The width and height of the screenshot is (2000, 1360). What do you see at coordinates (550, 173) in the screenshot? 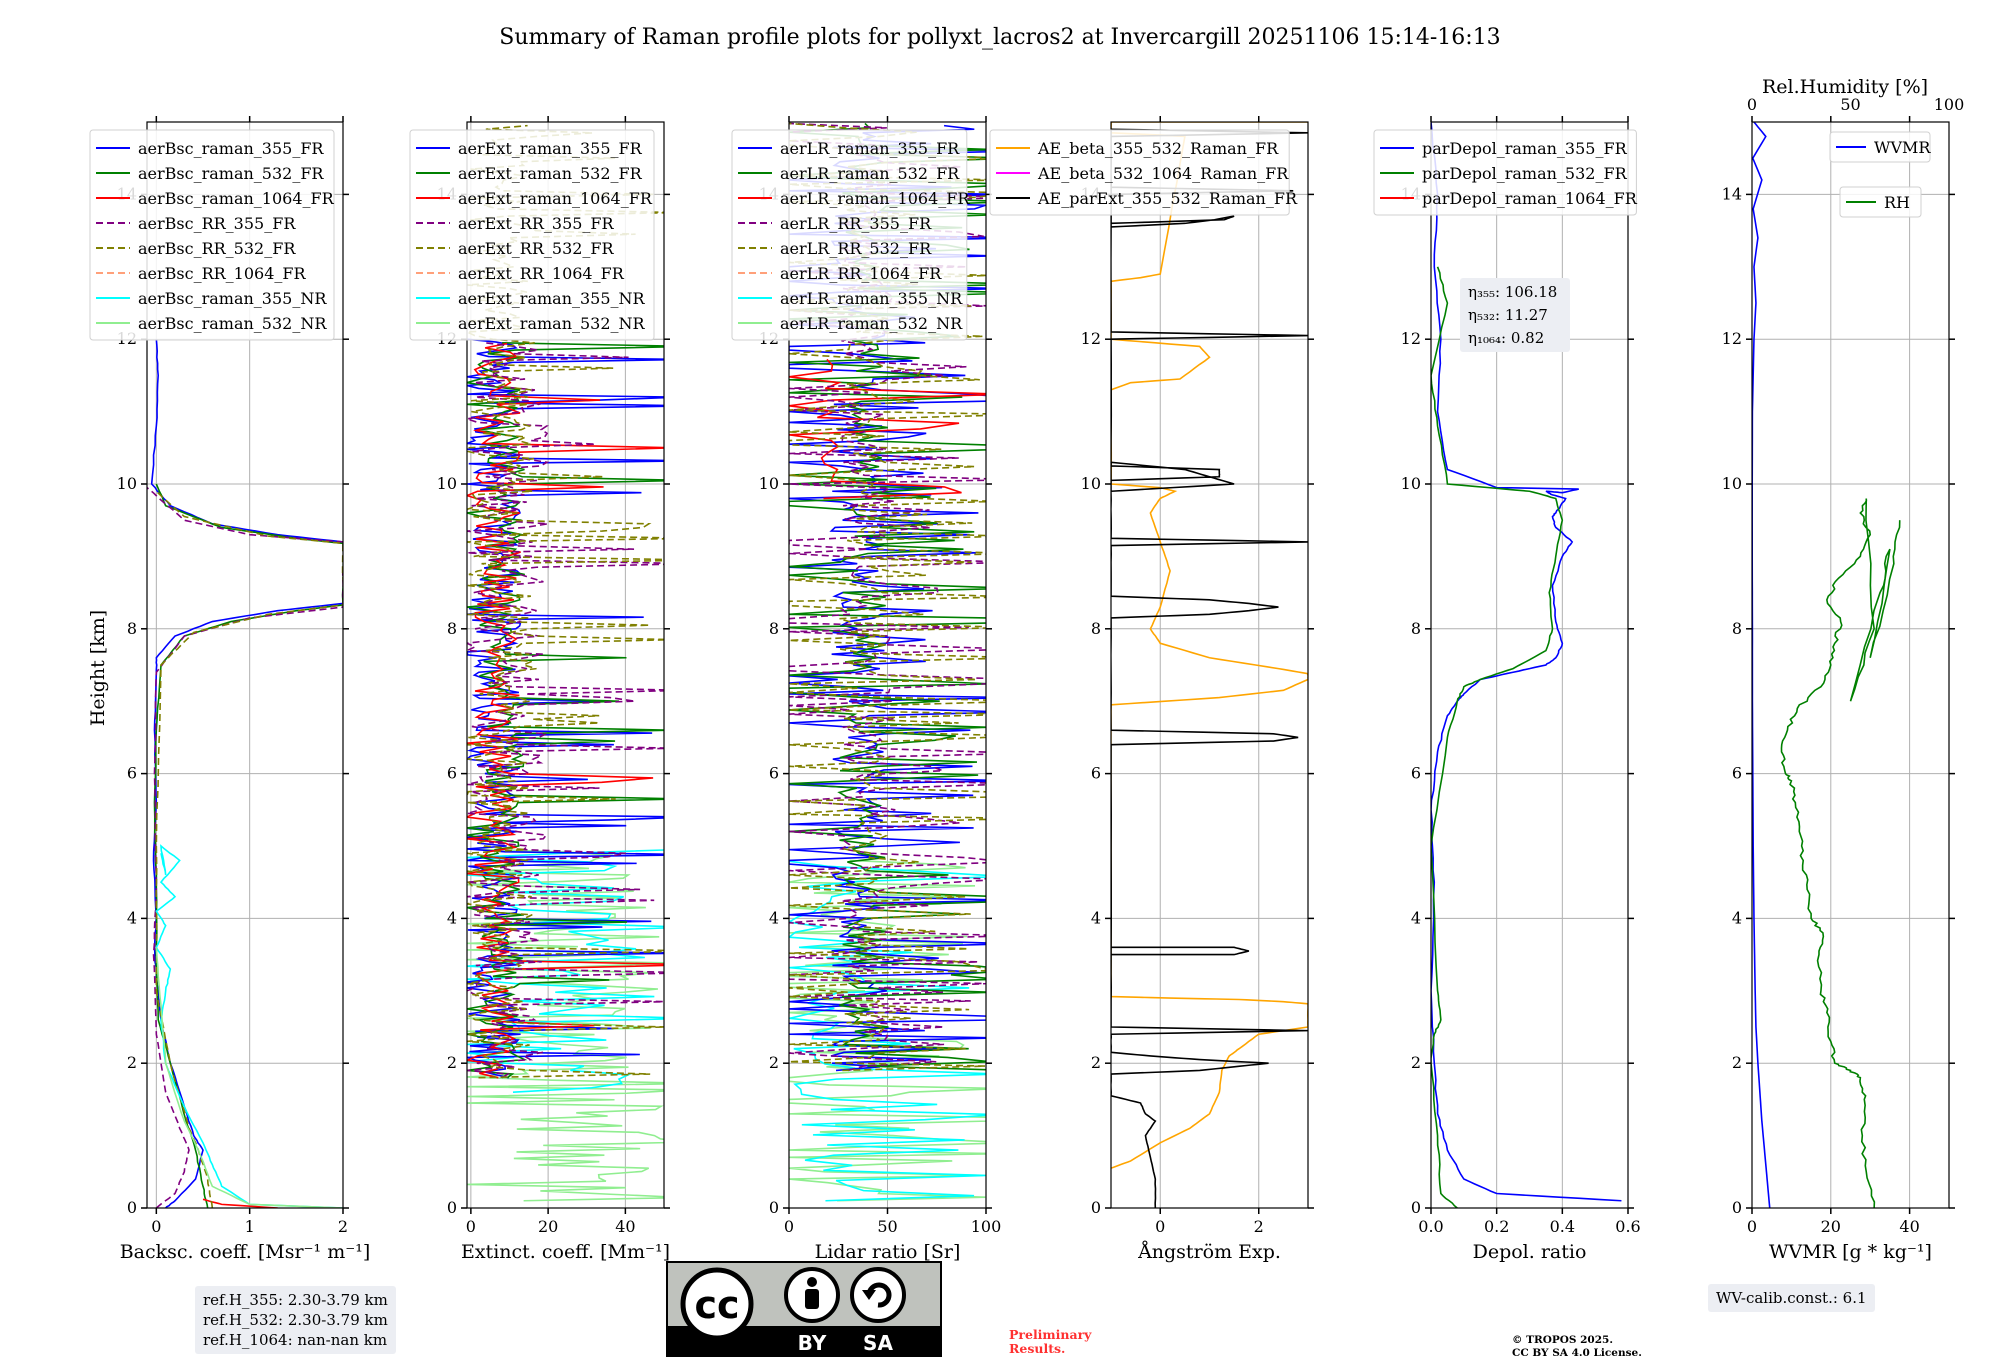
I see `legend-label: aerExt_raman_532_FR` at bounding box center [550, 173].